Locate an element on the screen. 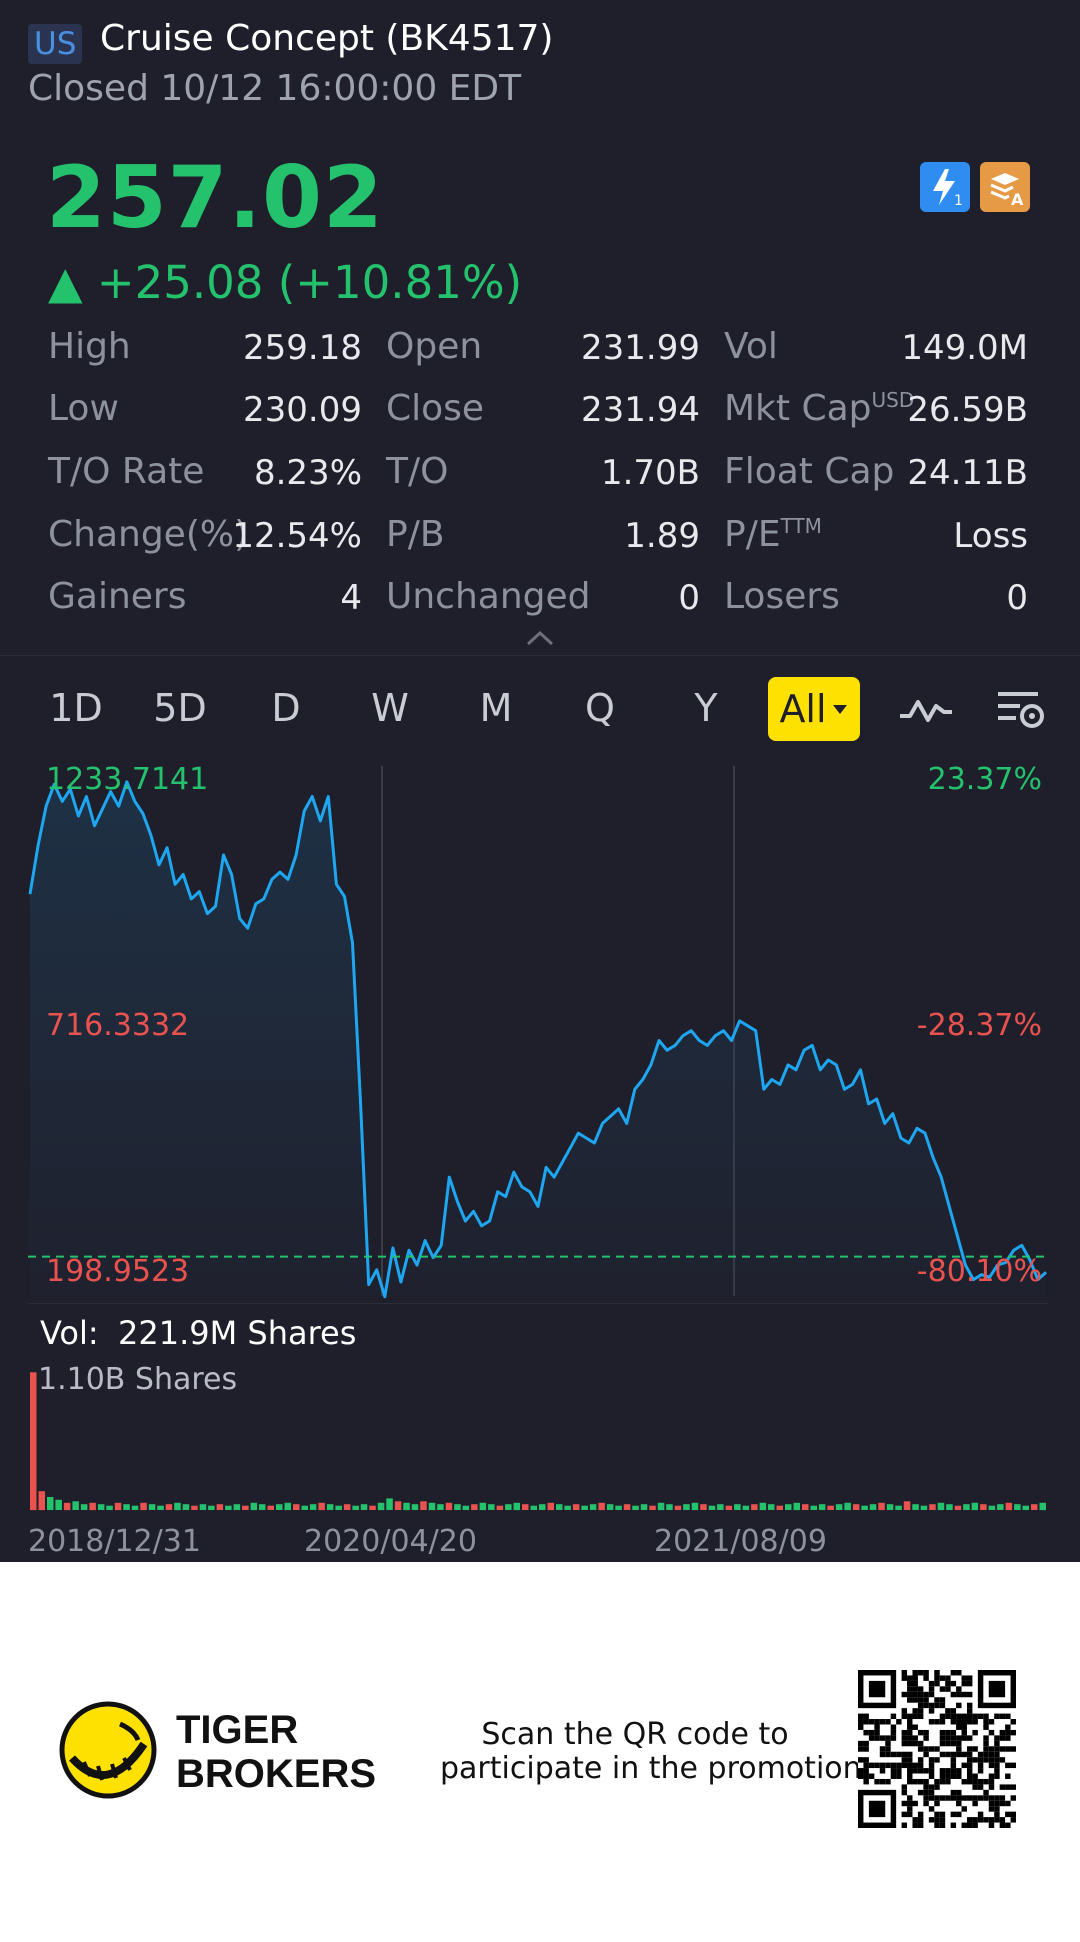 This screenshot has height=1942, width=1080. tab-period: D is located at coordinates (286, 708).